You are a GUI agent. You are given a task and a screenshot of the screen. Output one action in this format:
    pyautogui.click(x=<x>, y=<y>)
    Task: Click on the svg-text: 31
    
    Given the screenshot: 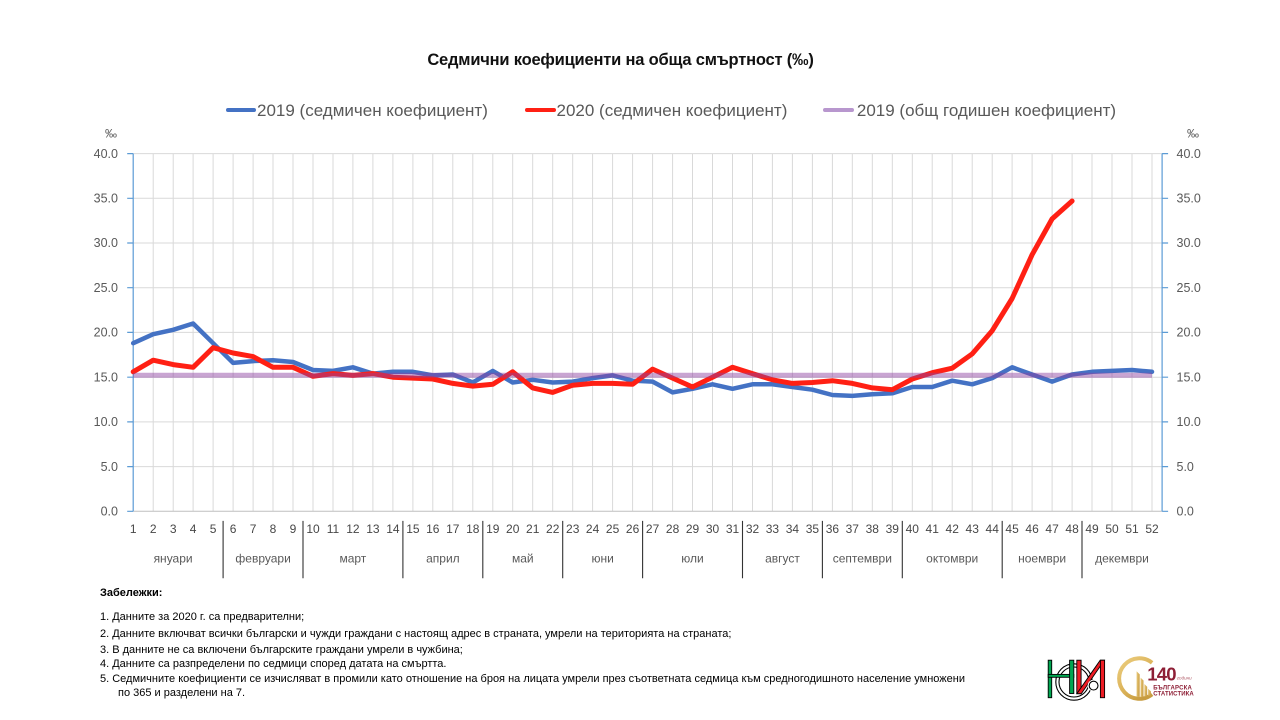 What is the action you would take?
    pyautogui.click(x=733, y=529)
    